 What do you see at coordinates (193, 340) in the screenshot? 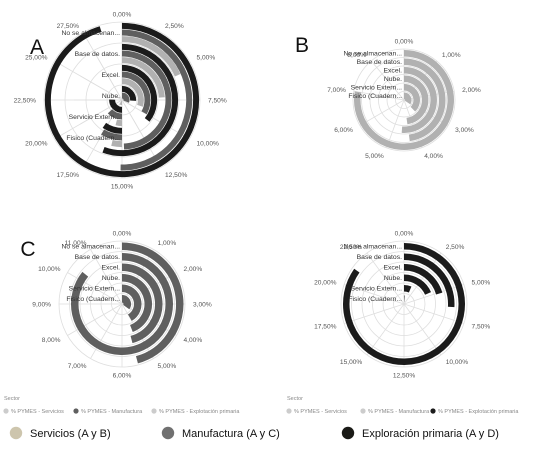
I see `tick-label: 4,00%` at bounding box center [193, 340].